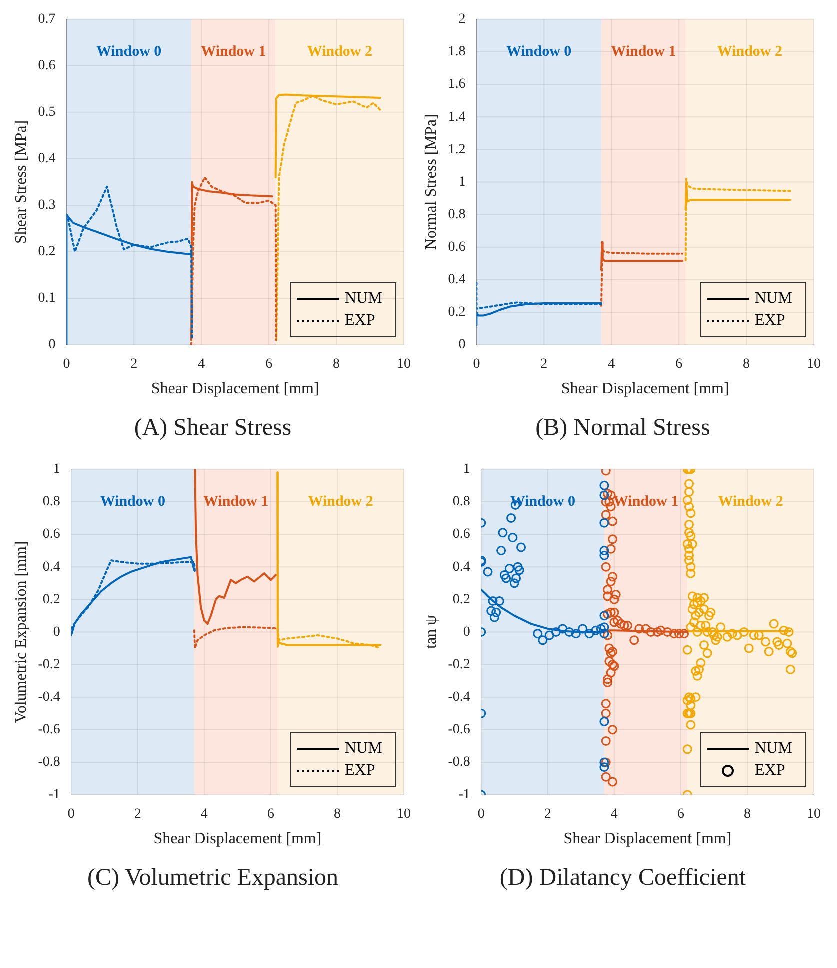 Image resolution: width=837 pixels, height=968 pixels. I want to click on y-tick-label: 0.6, so click(457, 247).